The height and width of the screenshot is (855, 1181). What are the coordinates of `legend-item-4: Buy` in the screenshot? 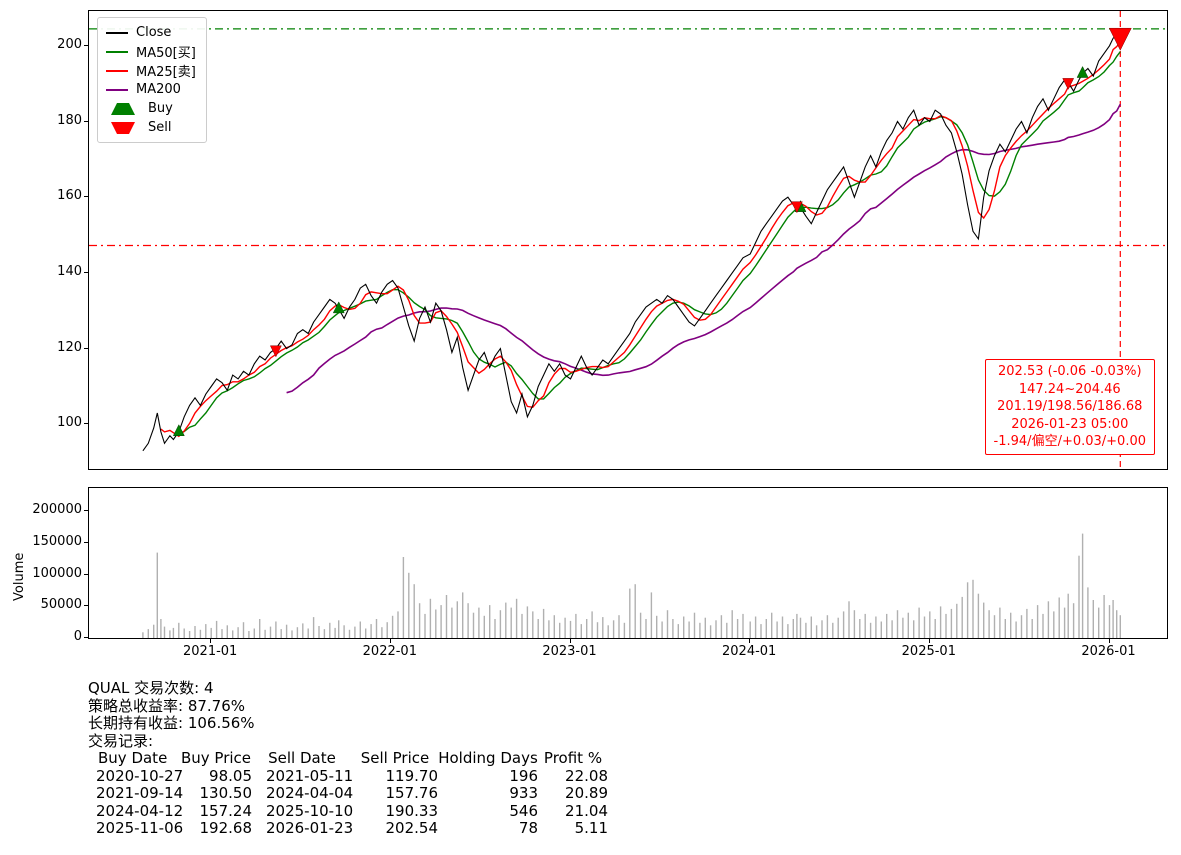 It's located at (151, 108).